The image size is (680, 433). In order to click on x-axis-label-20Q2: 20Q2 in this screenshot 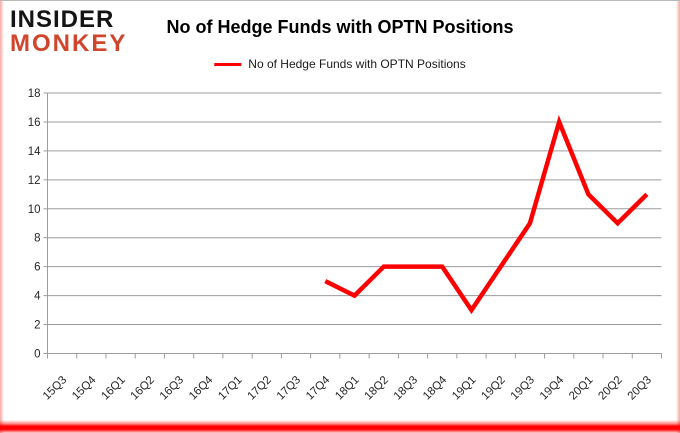, I will do `click(610, 388)`.